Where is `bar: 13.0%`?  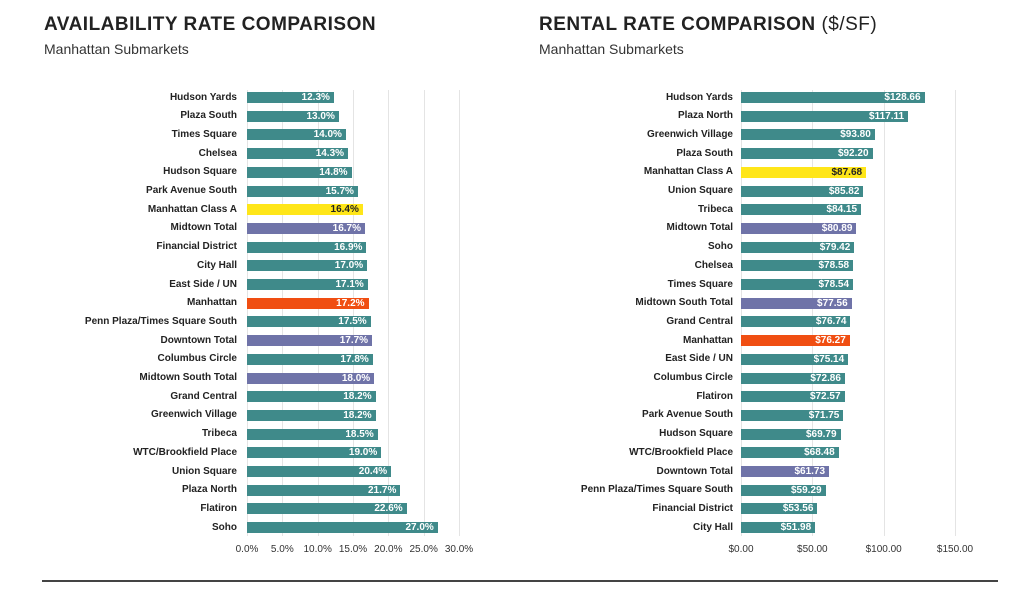 bar: 13.0% is located at coordinates (293, 116).